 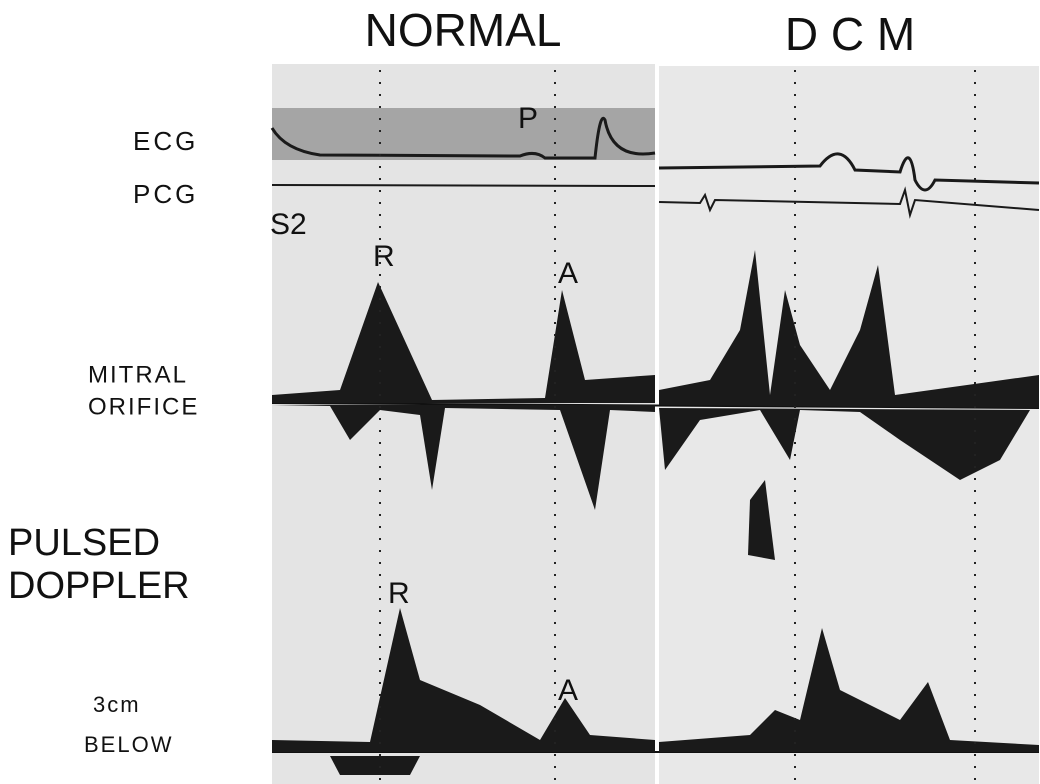 What do you see at coordinates (375, 765) in the screenshot?
I see `doppler-normal-artifact` at bounding box center [375, 765].